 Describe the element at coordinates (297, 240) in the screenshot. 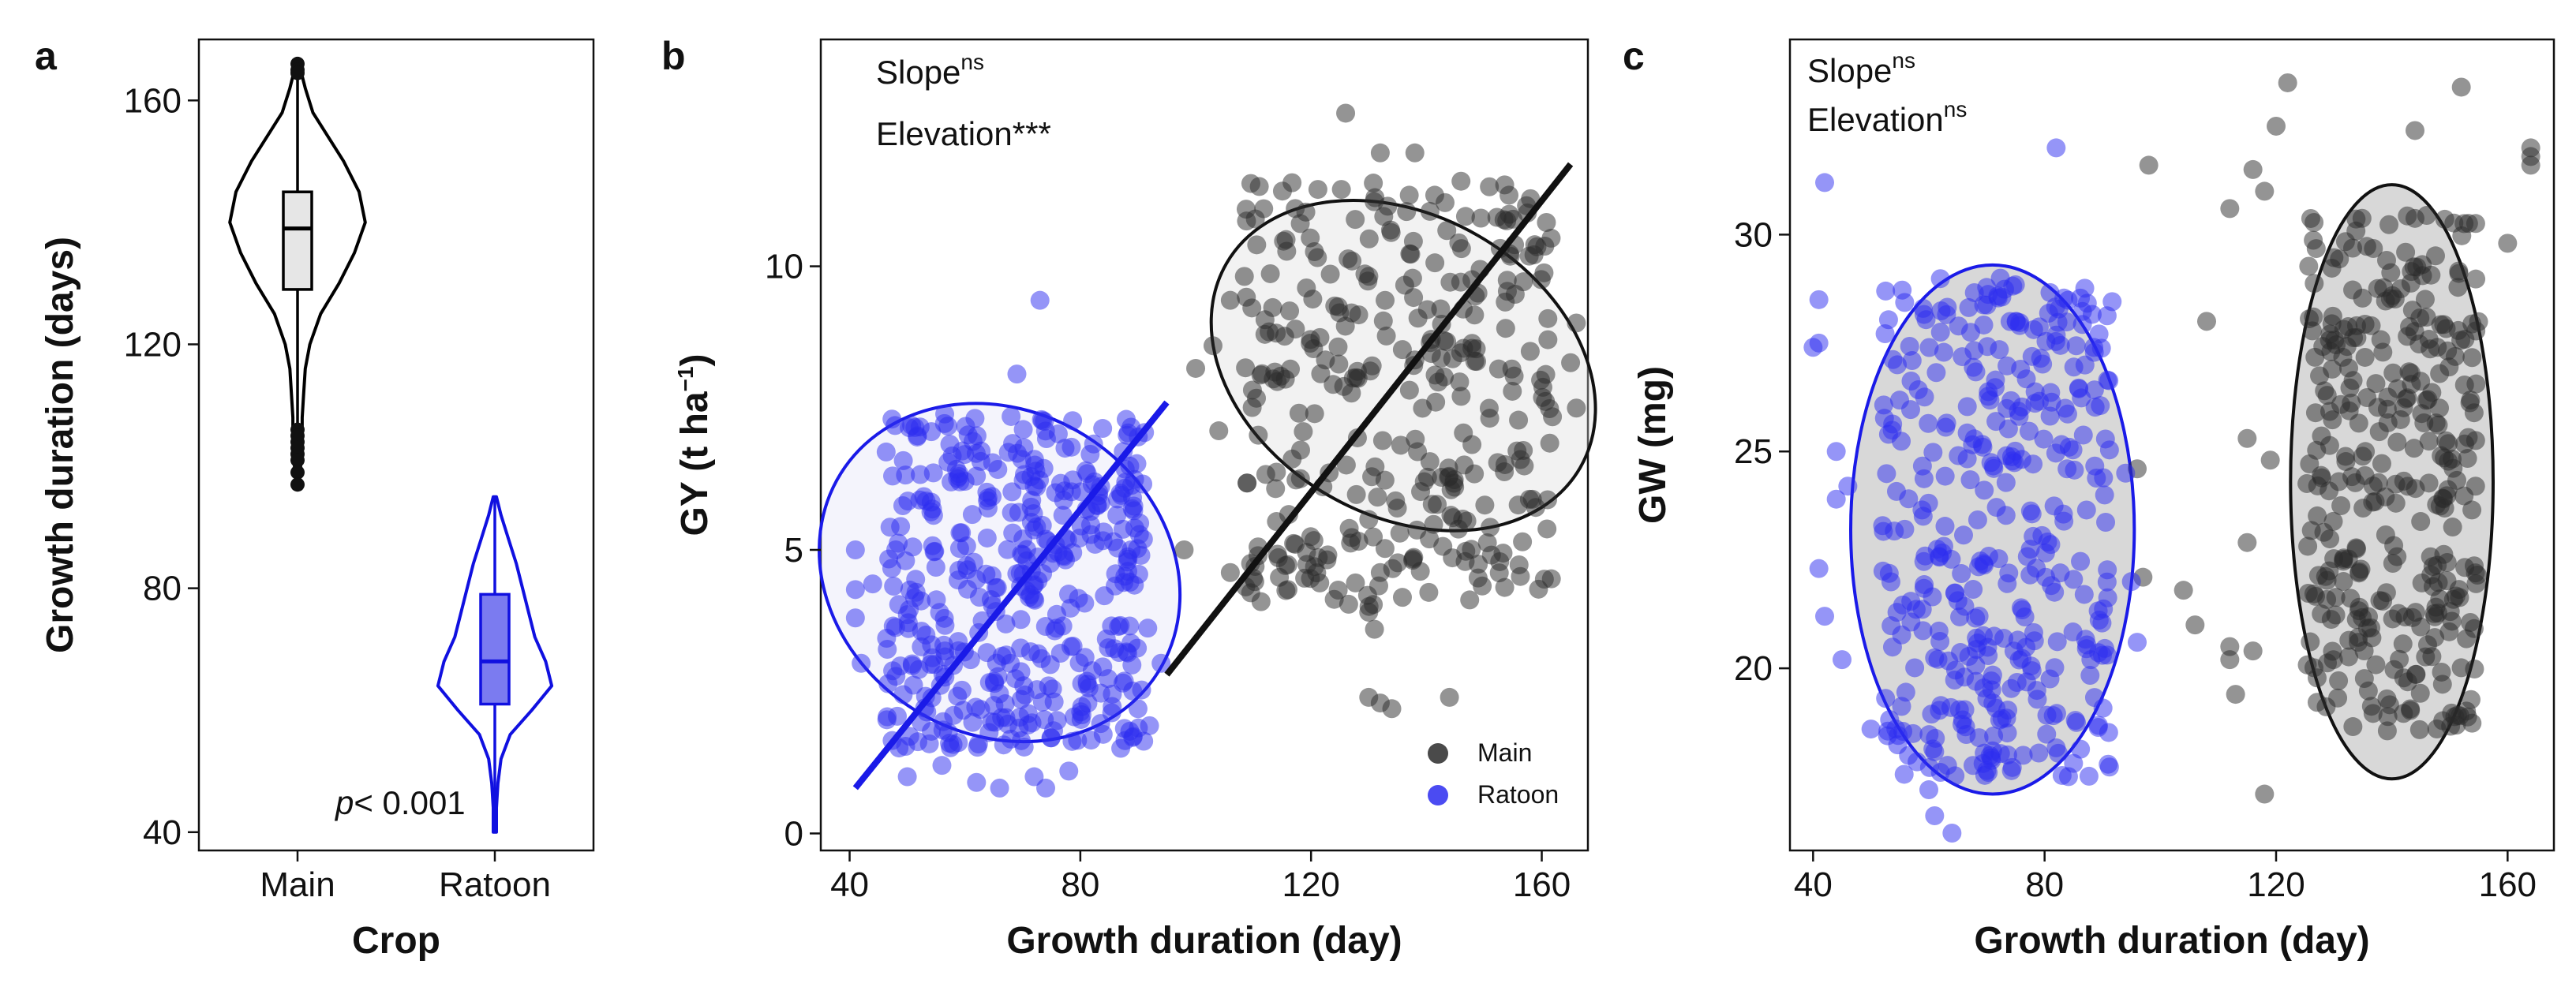

I see `box-main` at that location.